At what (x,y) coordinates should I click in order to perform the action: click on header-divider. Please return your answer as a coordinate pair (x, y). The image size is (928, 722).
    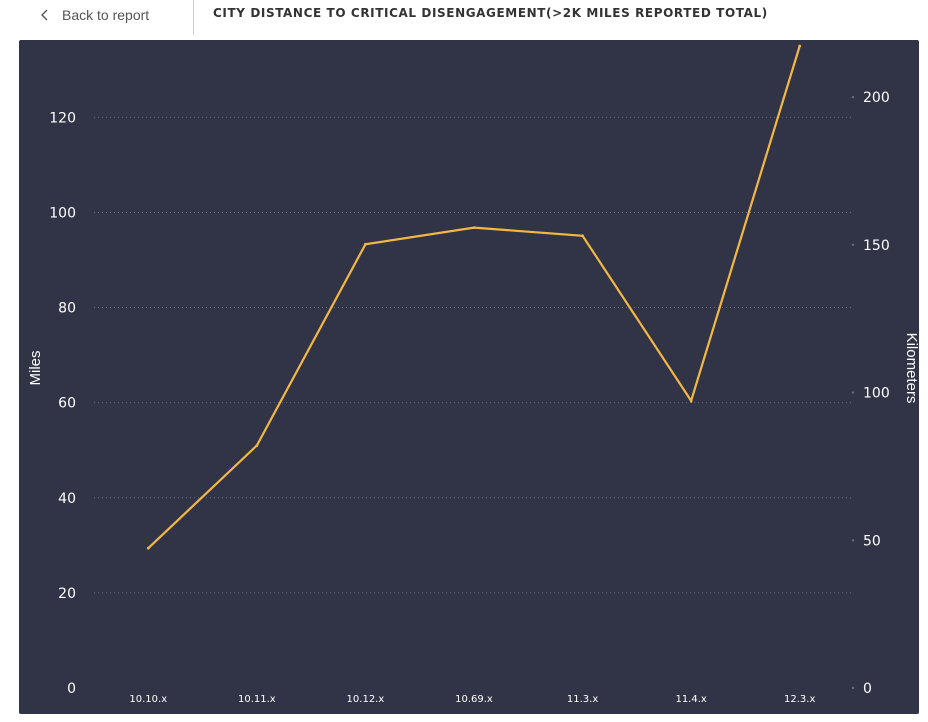
    Looking at the image, I should click on (193, 17).